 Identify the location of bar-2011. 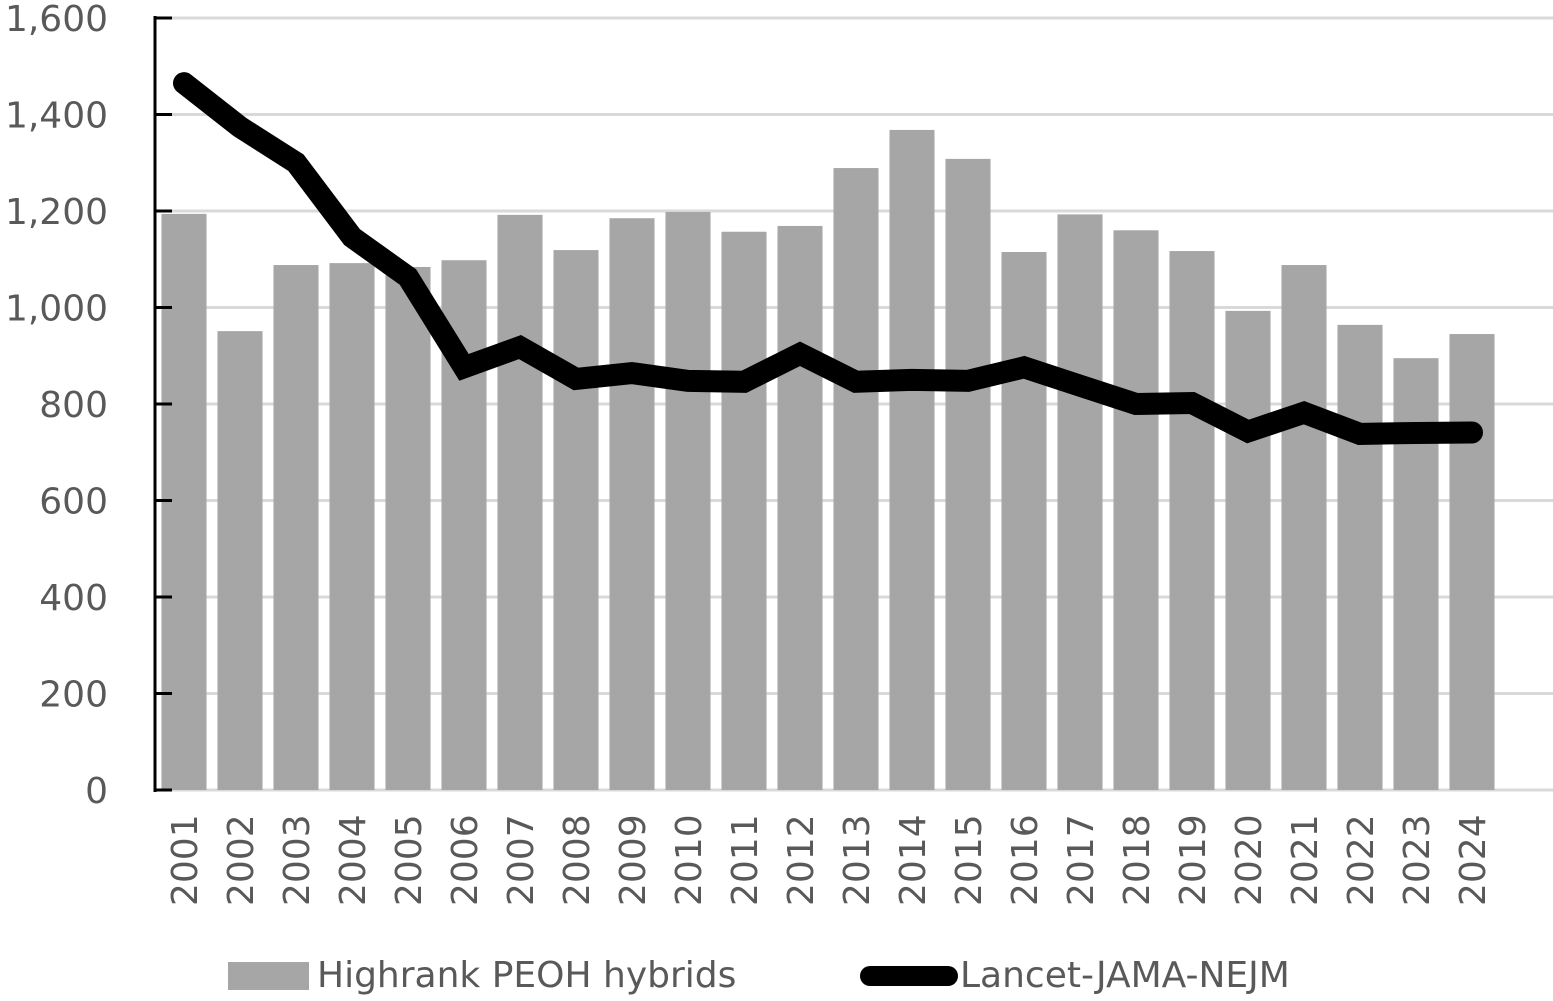
(744, 510).